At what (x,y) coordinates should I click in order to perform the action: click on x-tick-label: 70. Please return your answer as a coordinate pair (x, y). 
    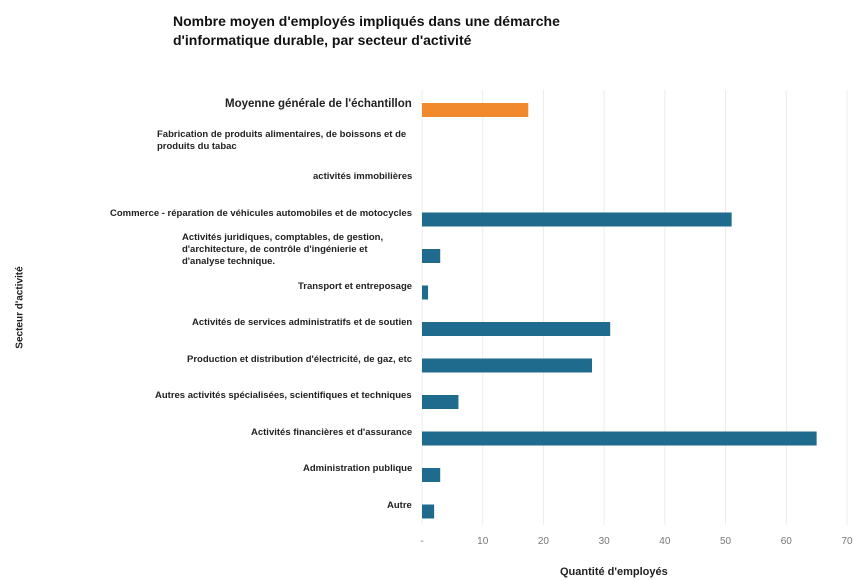
    Looking at the image, I should click on (847, 541).